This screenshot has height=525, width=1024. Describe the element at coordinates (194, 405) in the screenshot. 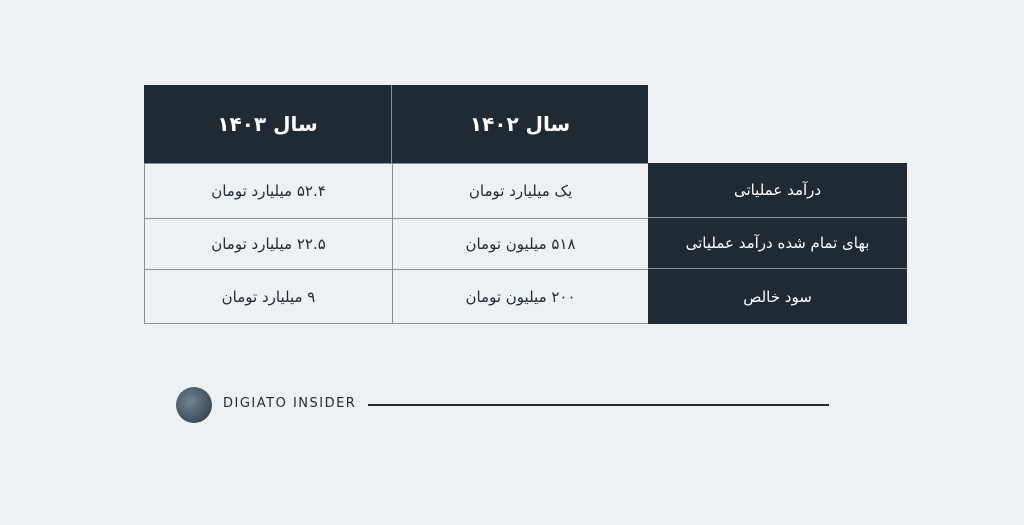

I see `digiato-logo-icon` at that location.